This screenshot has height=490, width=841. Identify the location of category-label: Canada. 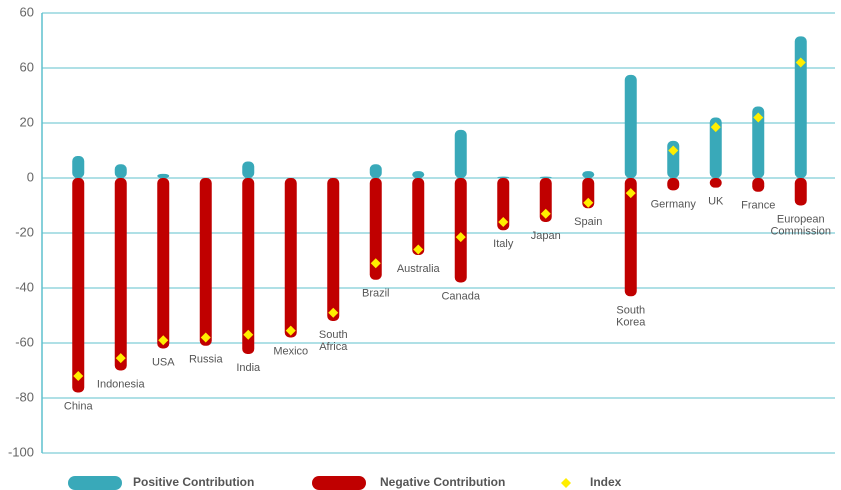
(460, 296).